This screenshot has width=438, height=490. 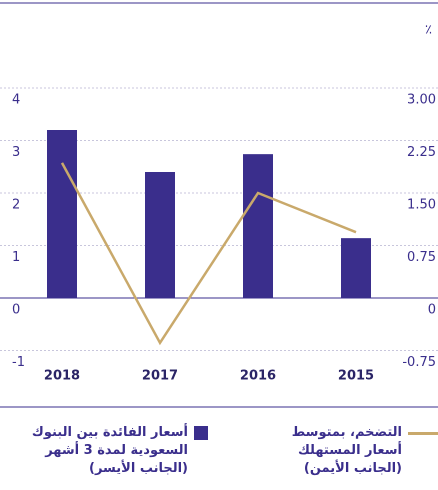 What do you see at coordinates (421, 205) in the screenshot?
I see `y2-tick-label: 1.50` at bounding box center [421, 205].